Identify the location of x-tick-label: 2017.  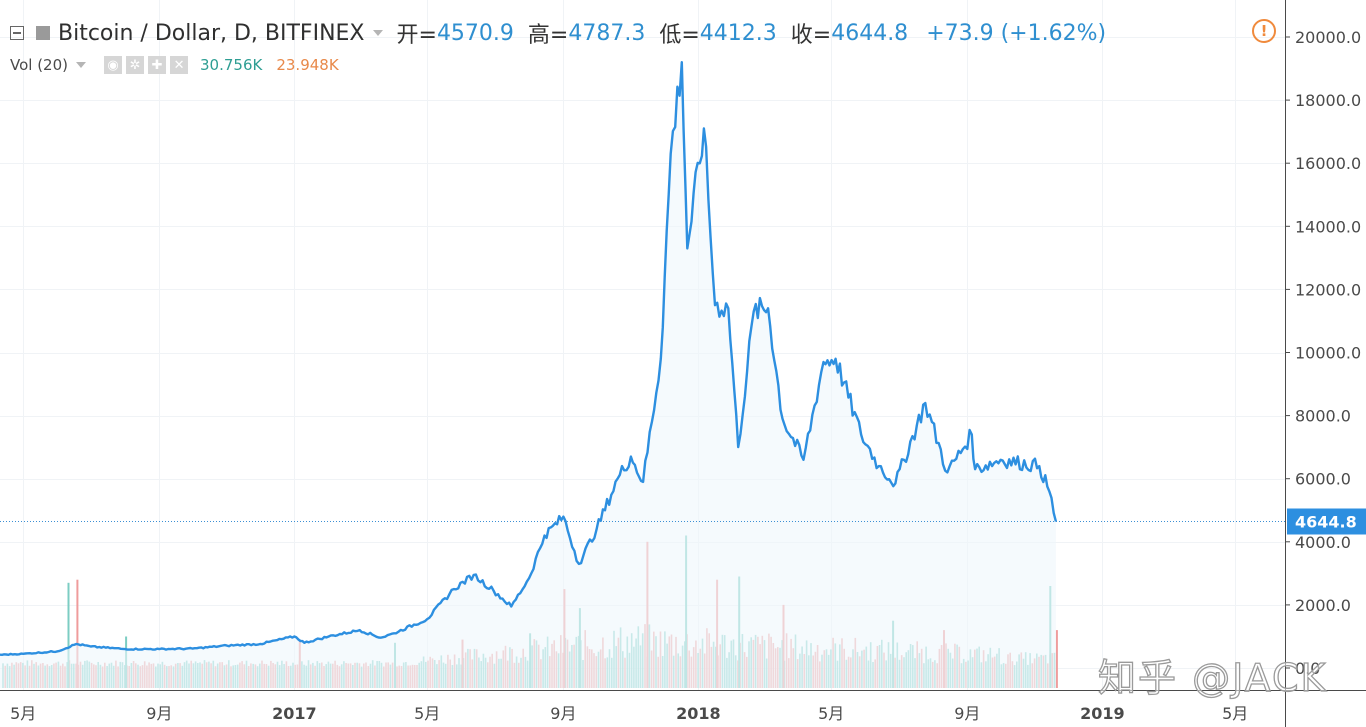
(294, 713).